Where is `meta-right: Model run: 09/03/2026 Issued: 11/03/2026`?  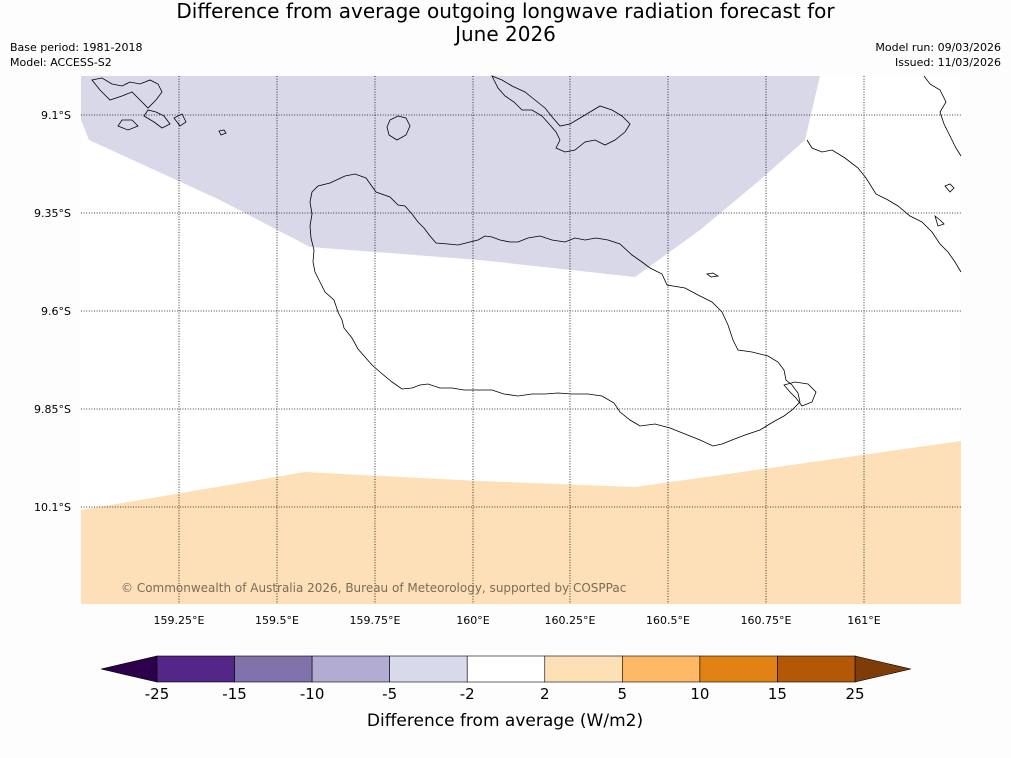 meta-right: Model run: 09/03/2026 Issued: 11/03/2026 is located at coordinates (938, 55).